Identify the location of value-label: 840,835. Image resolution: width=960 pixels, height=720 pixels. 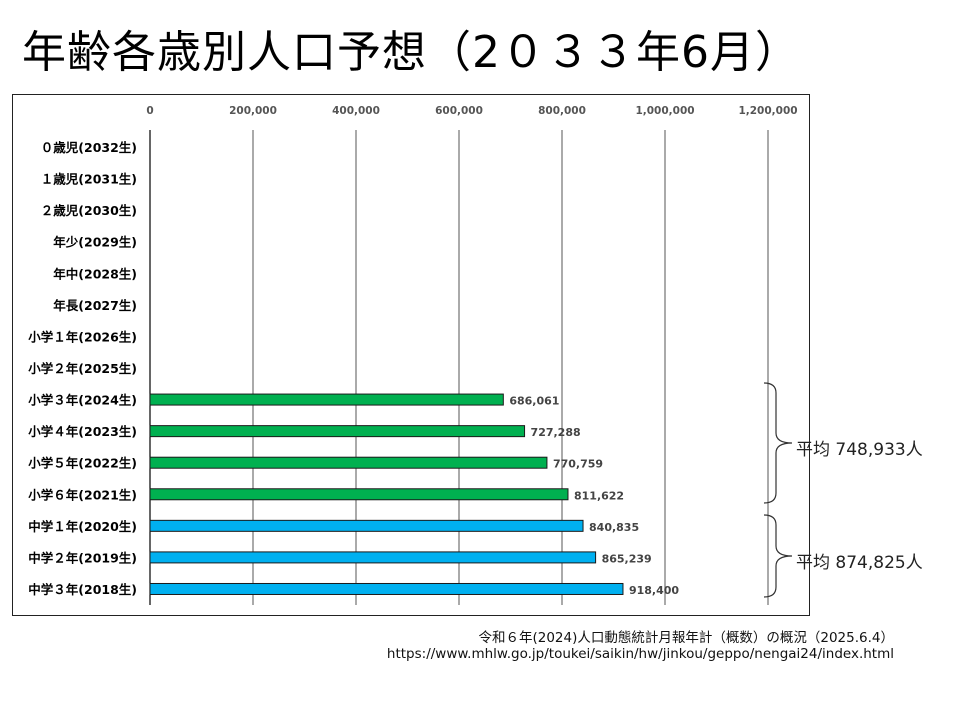
(614, 527).